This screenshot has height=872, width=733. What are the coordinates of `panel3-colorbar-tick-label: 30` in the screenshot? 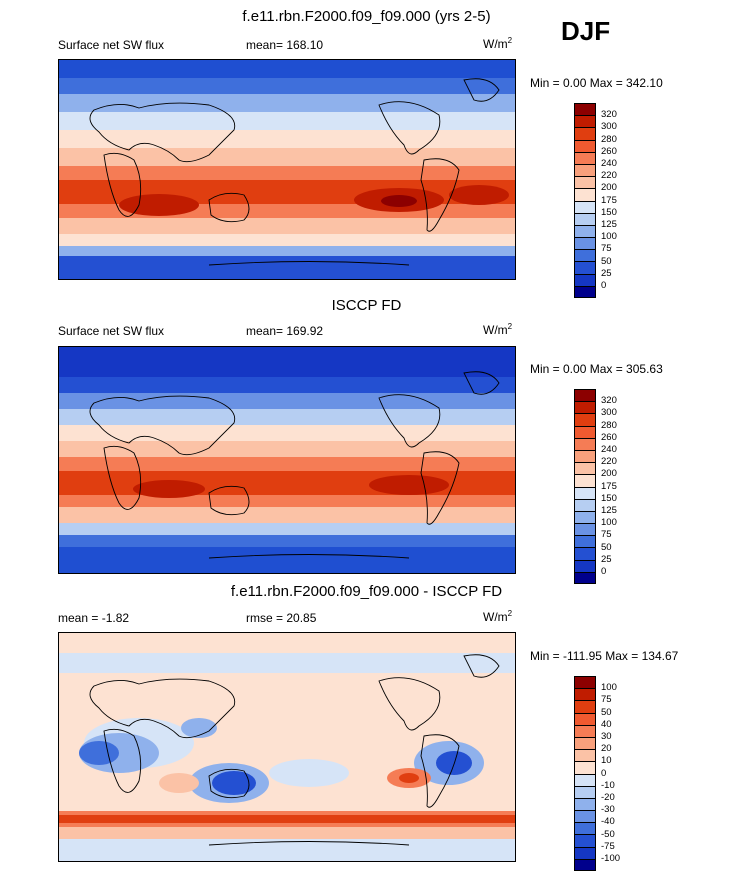 It's located at (606, 736).